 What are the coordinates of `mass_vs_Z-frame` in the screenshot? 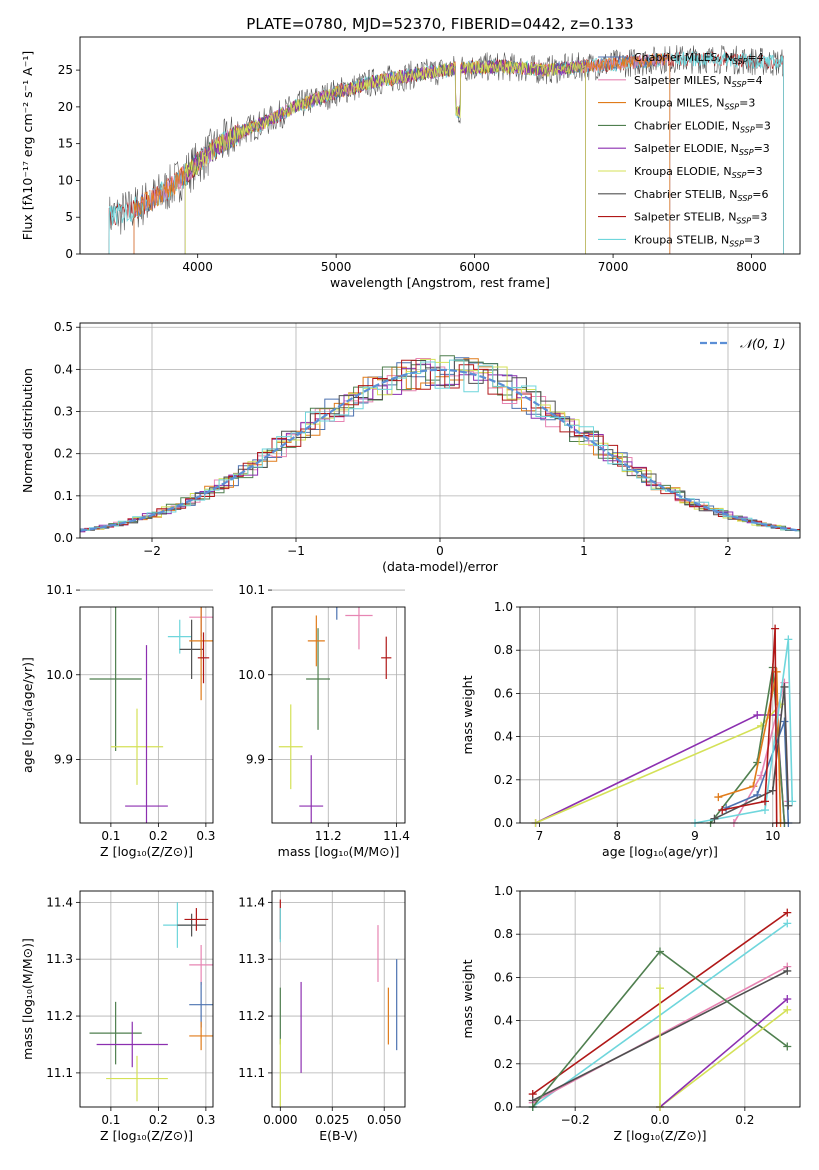 It's located at (146, 999).